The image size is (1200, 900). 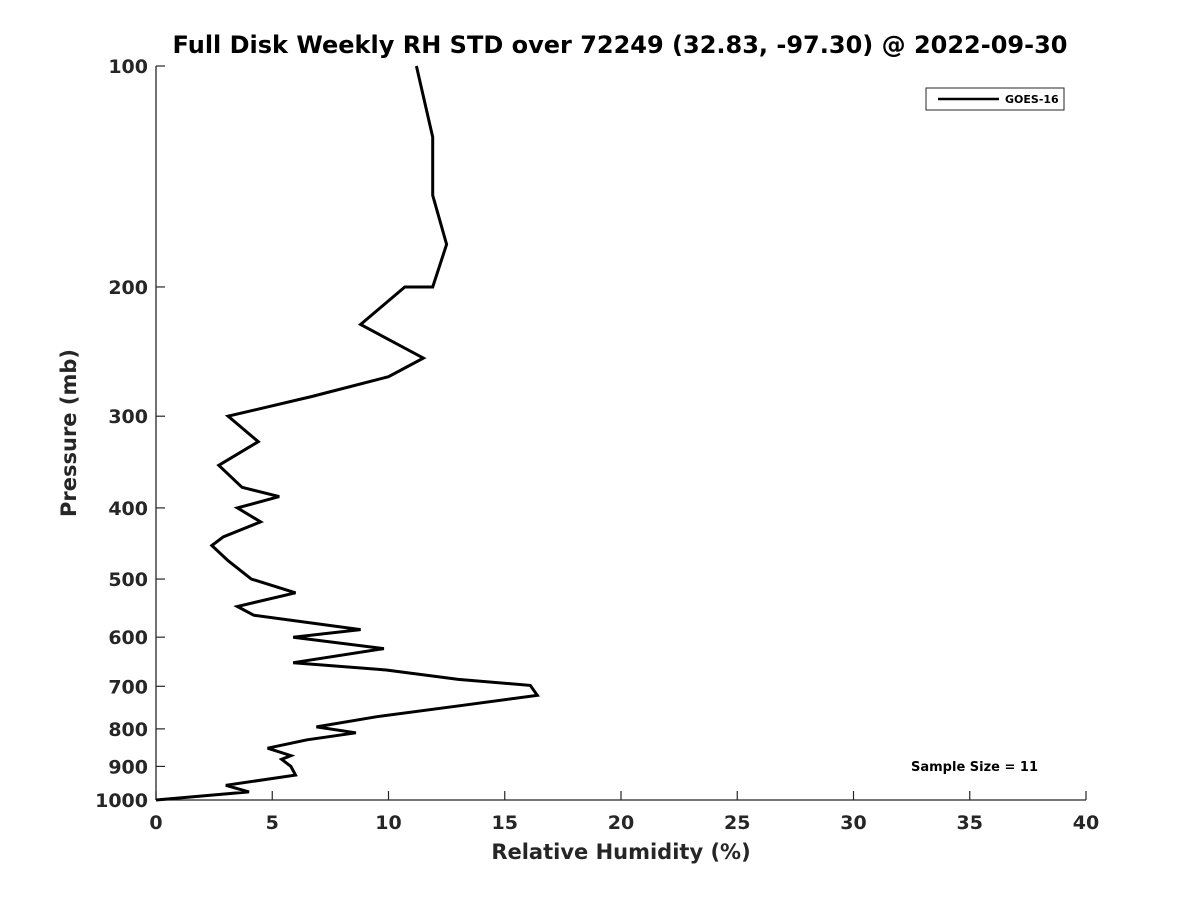 I want to click on y-axis-label: Pressure (mb), so click(x=69, y=433).